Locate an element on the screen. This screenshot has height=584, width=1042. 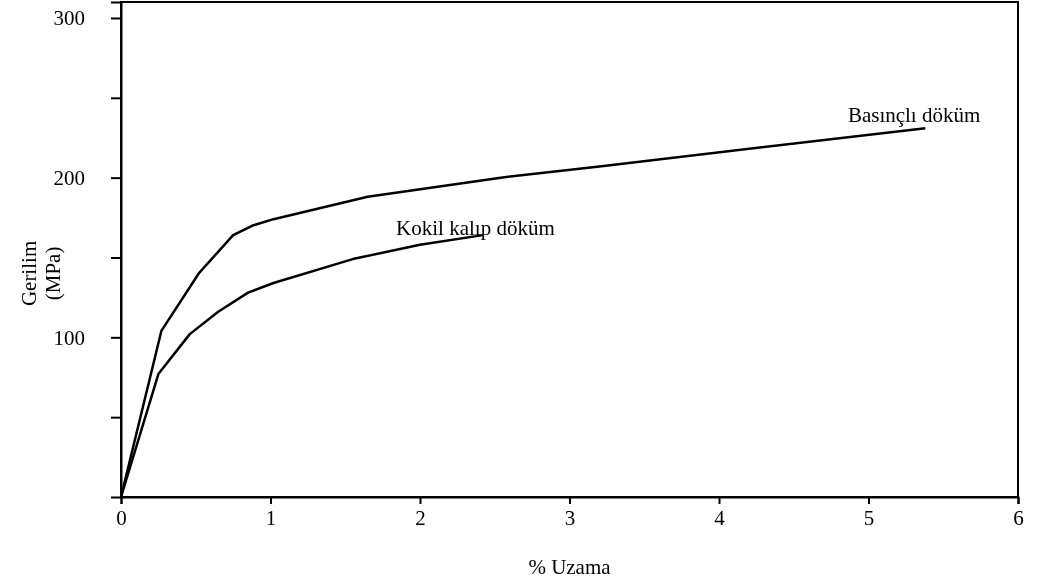
series-label: Kokil kalıp döküm is located at coordinates (475, 228).